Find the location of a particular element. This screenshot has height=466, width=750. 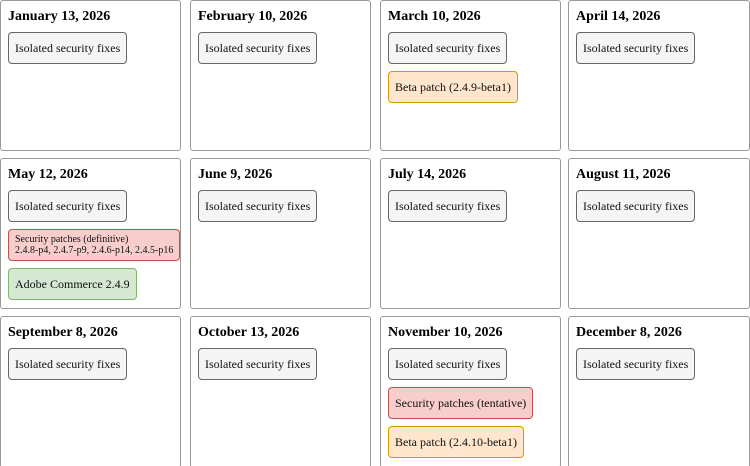

month-title: February 10, 2026 is located at coordinates (253, 16).